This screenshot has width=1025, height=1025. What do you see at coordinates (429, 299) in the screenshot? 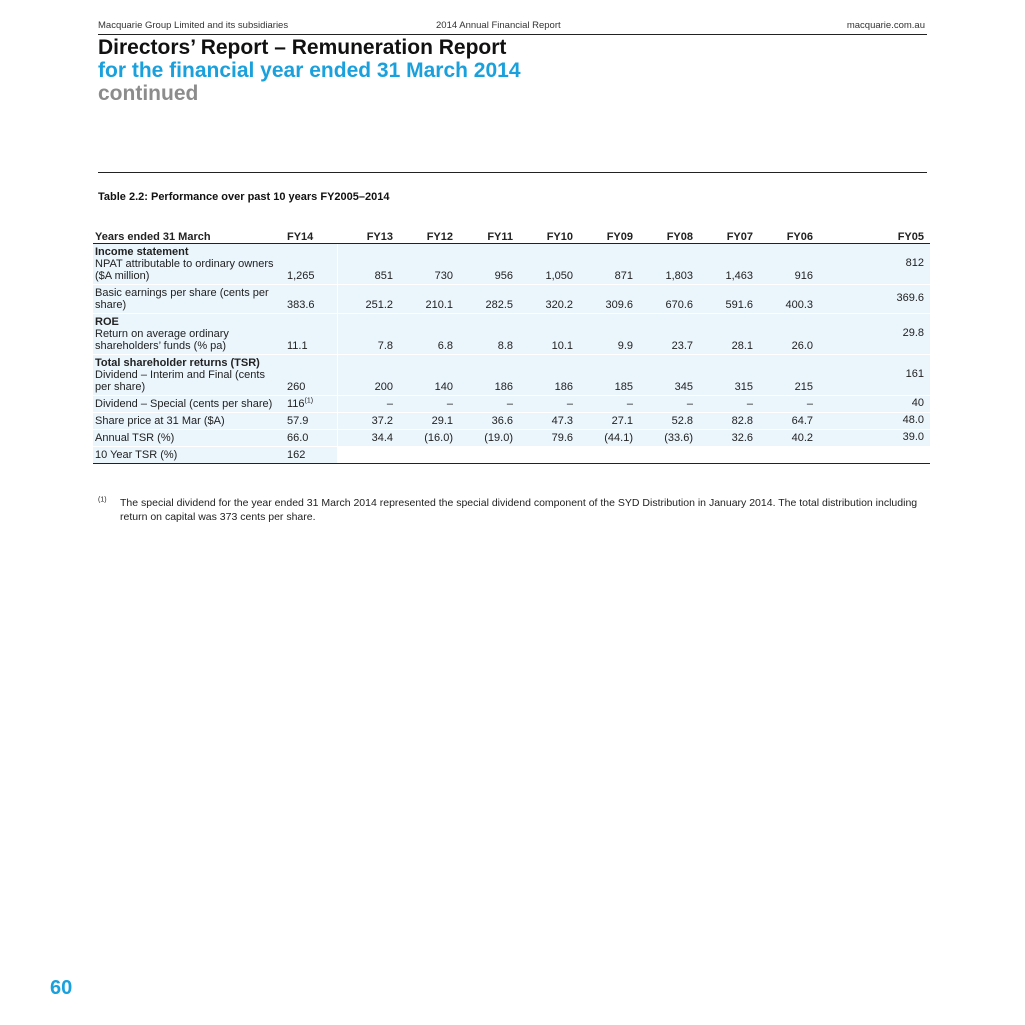
I see `value-cell: 210.1` at bounding box center [429, 299].